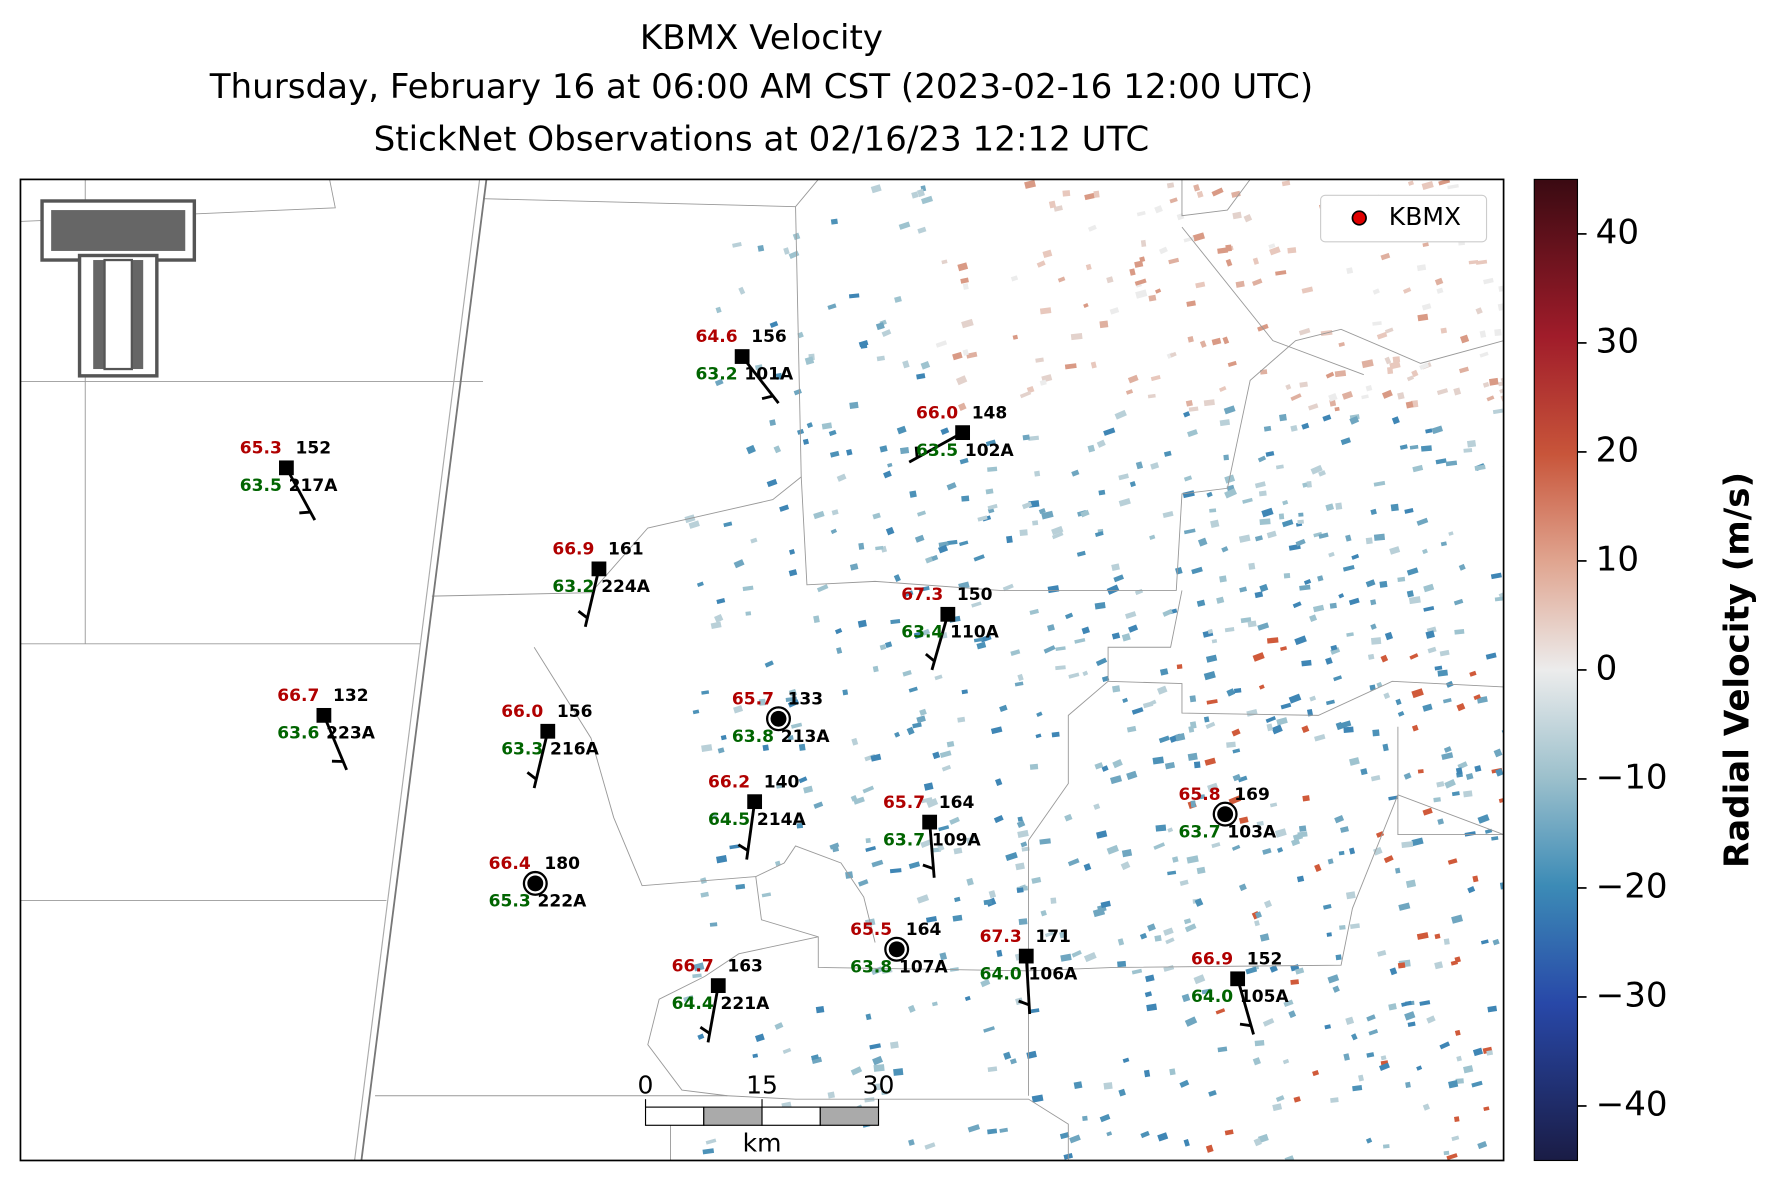 This screenshot has height=1177, width=1773. What do you see at coordinates (1607, 668) in the screenshot?
I see `colorbar-tick-label: 0` at bounding box center [1607, 668].